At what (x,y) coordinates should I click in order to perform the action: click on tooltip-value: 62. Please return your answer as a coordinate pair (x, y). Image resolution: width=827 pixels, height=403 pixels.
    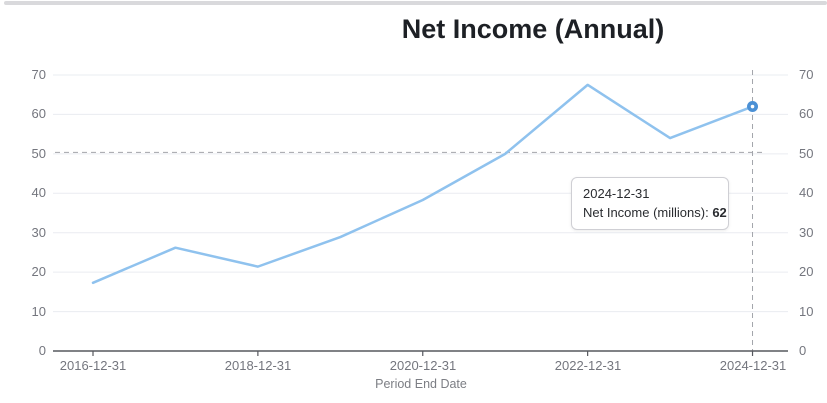
    Looking at the image, I should click on (719, 212).